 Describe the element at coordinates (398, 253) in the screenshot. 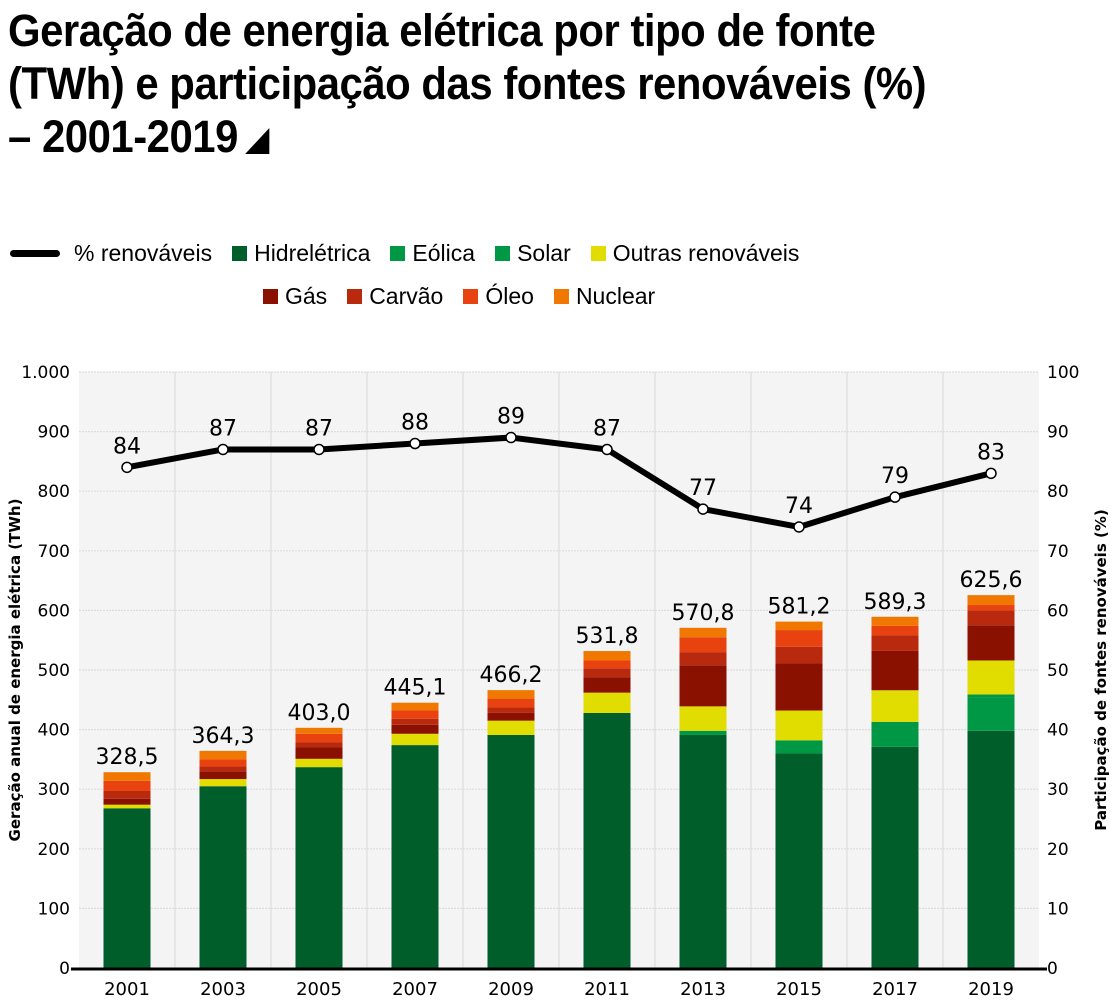

I see `eolica-swatch-icon` at that location.